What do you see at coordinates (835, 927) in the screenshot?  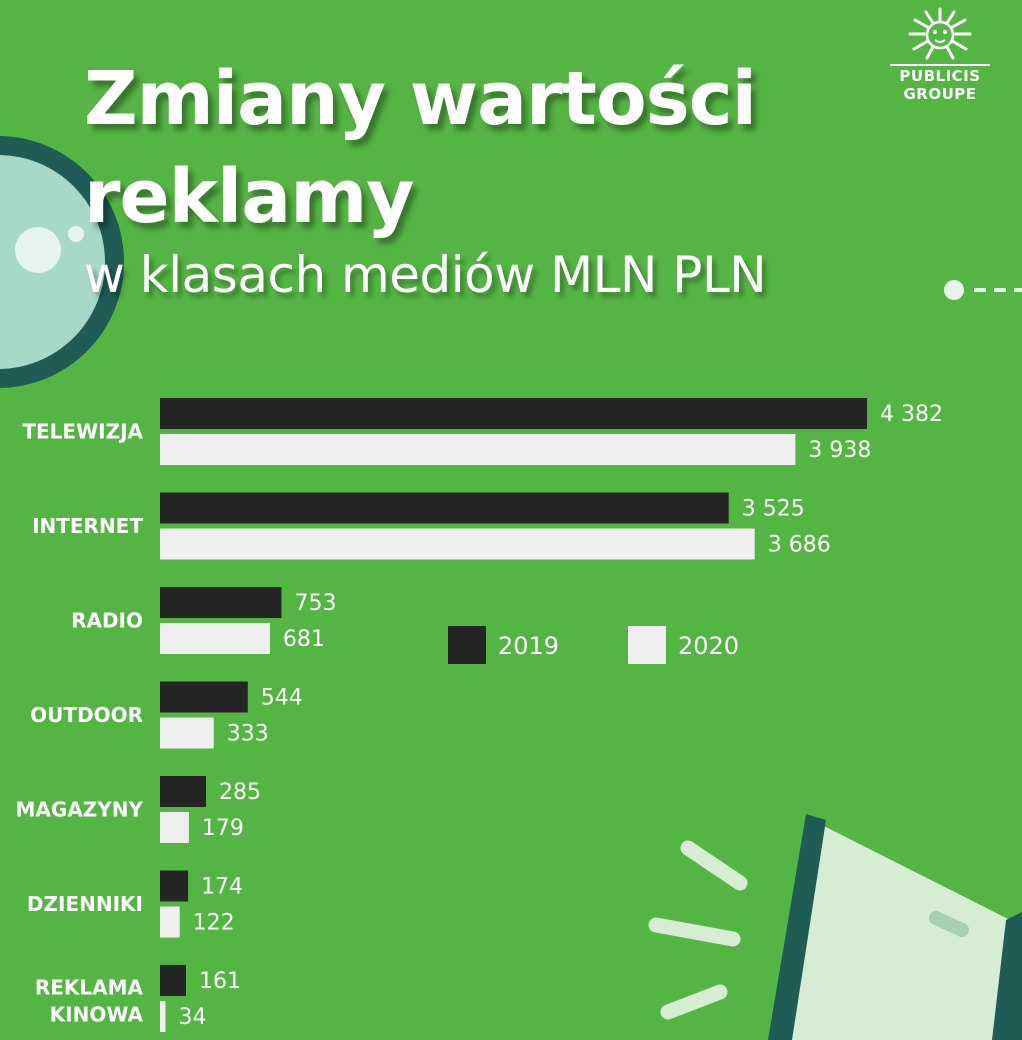 I see `megaphone-icon` at bounding box center [835, 927].